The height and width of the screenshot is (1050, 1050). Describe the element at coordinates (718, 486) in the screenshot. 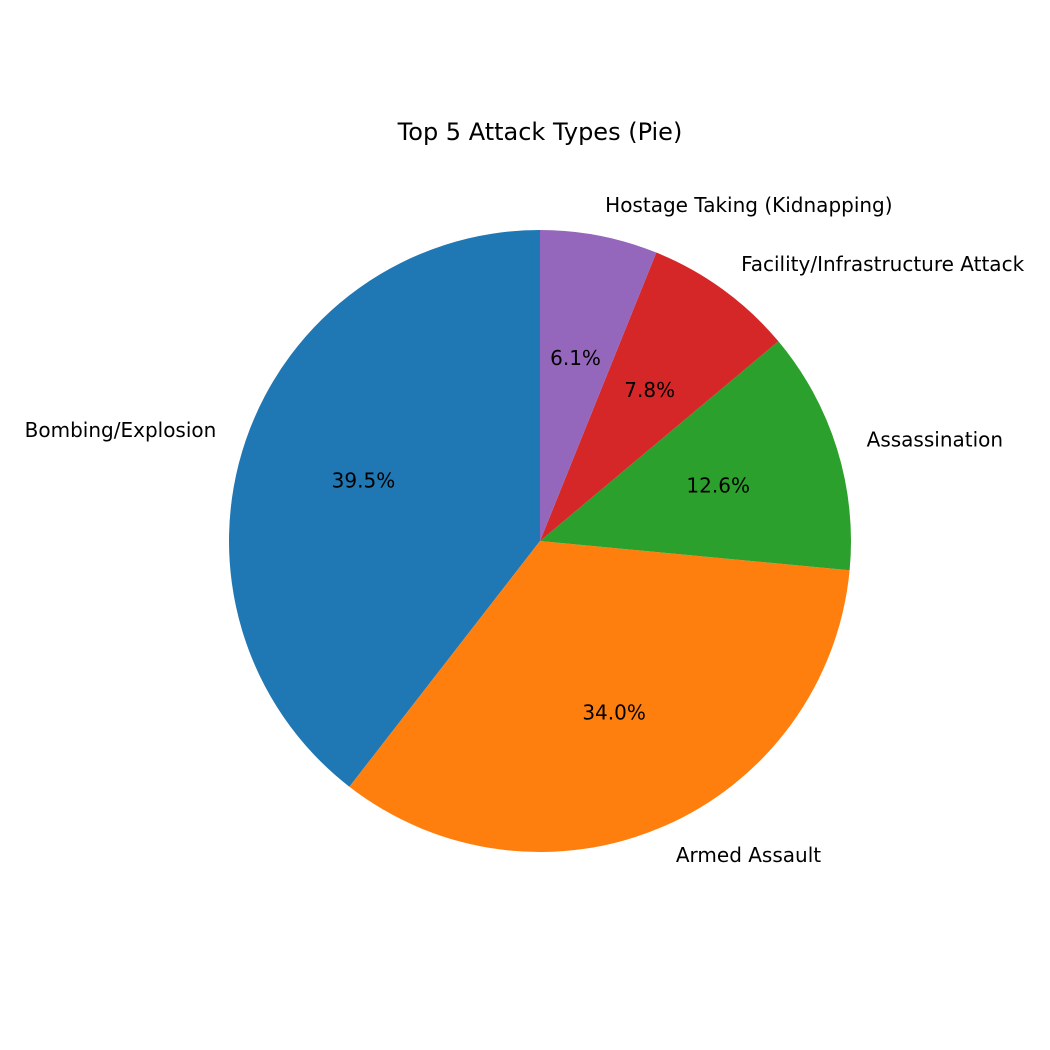

I see `percent-label-assassination: 12.6%` at that location.